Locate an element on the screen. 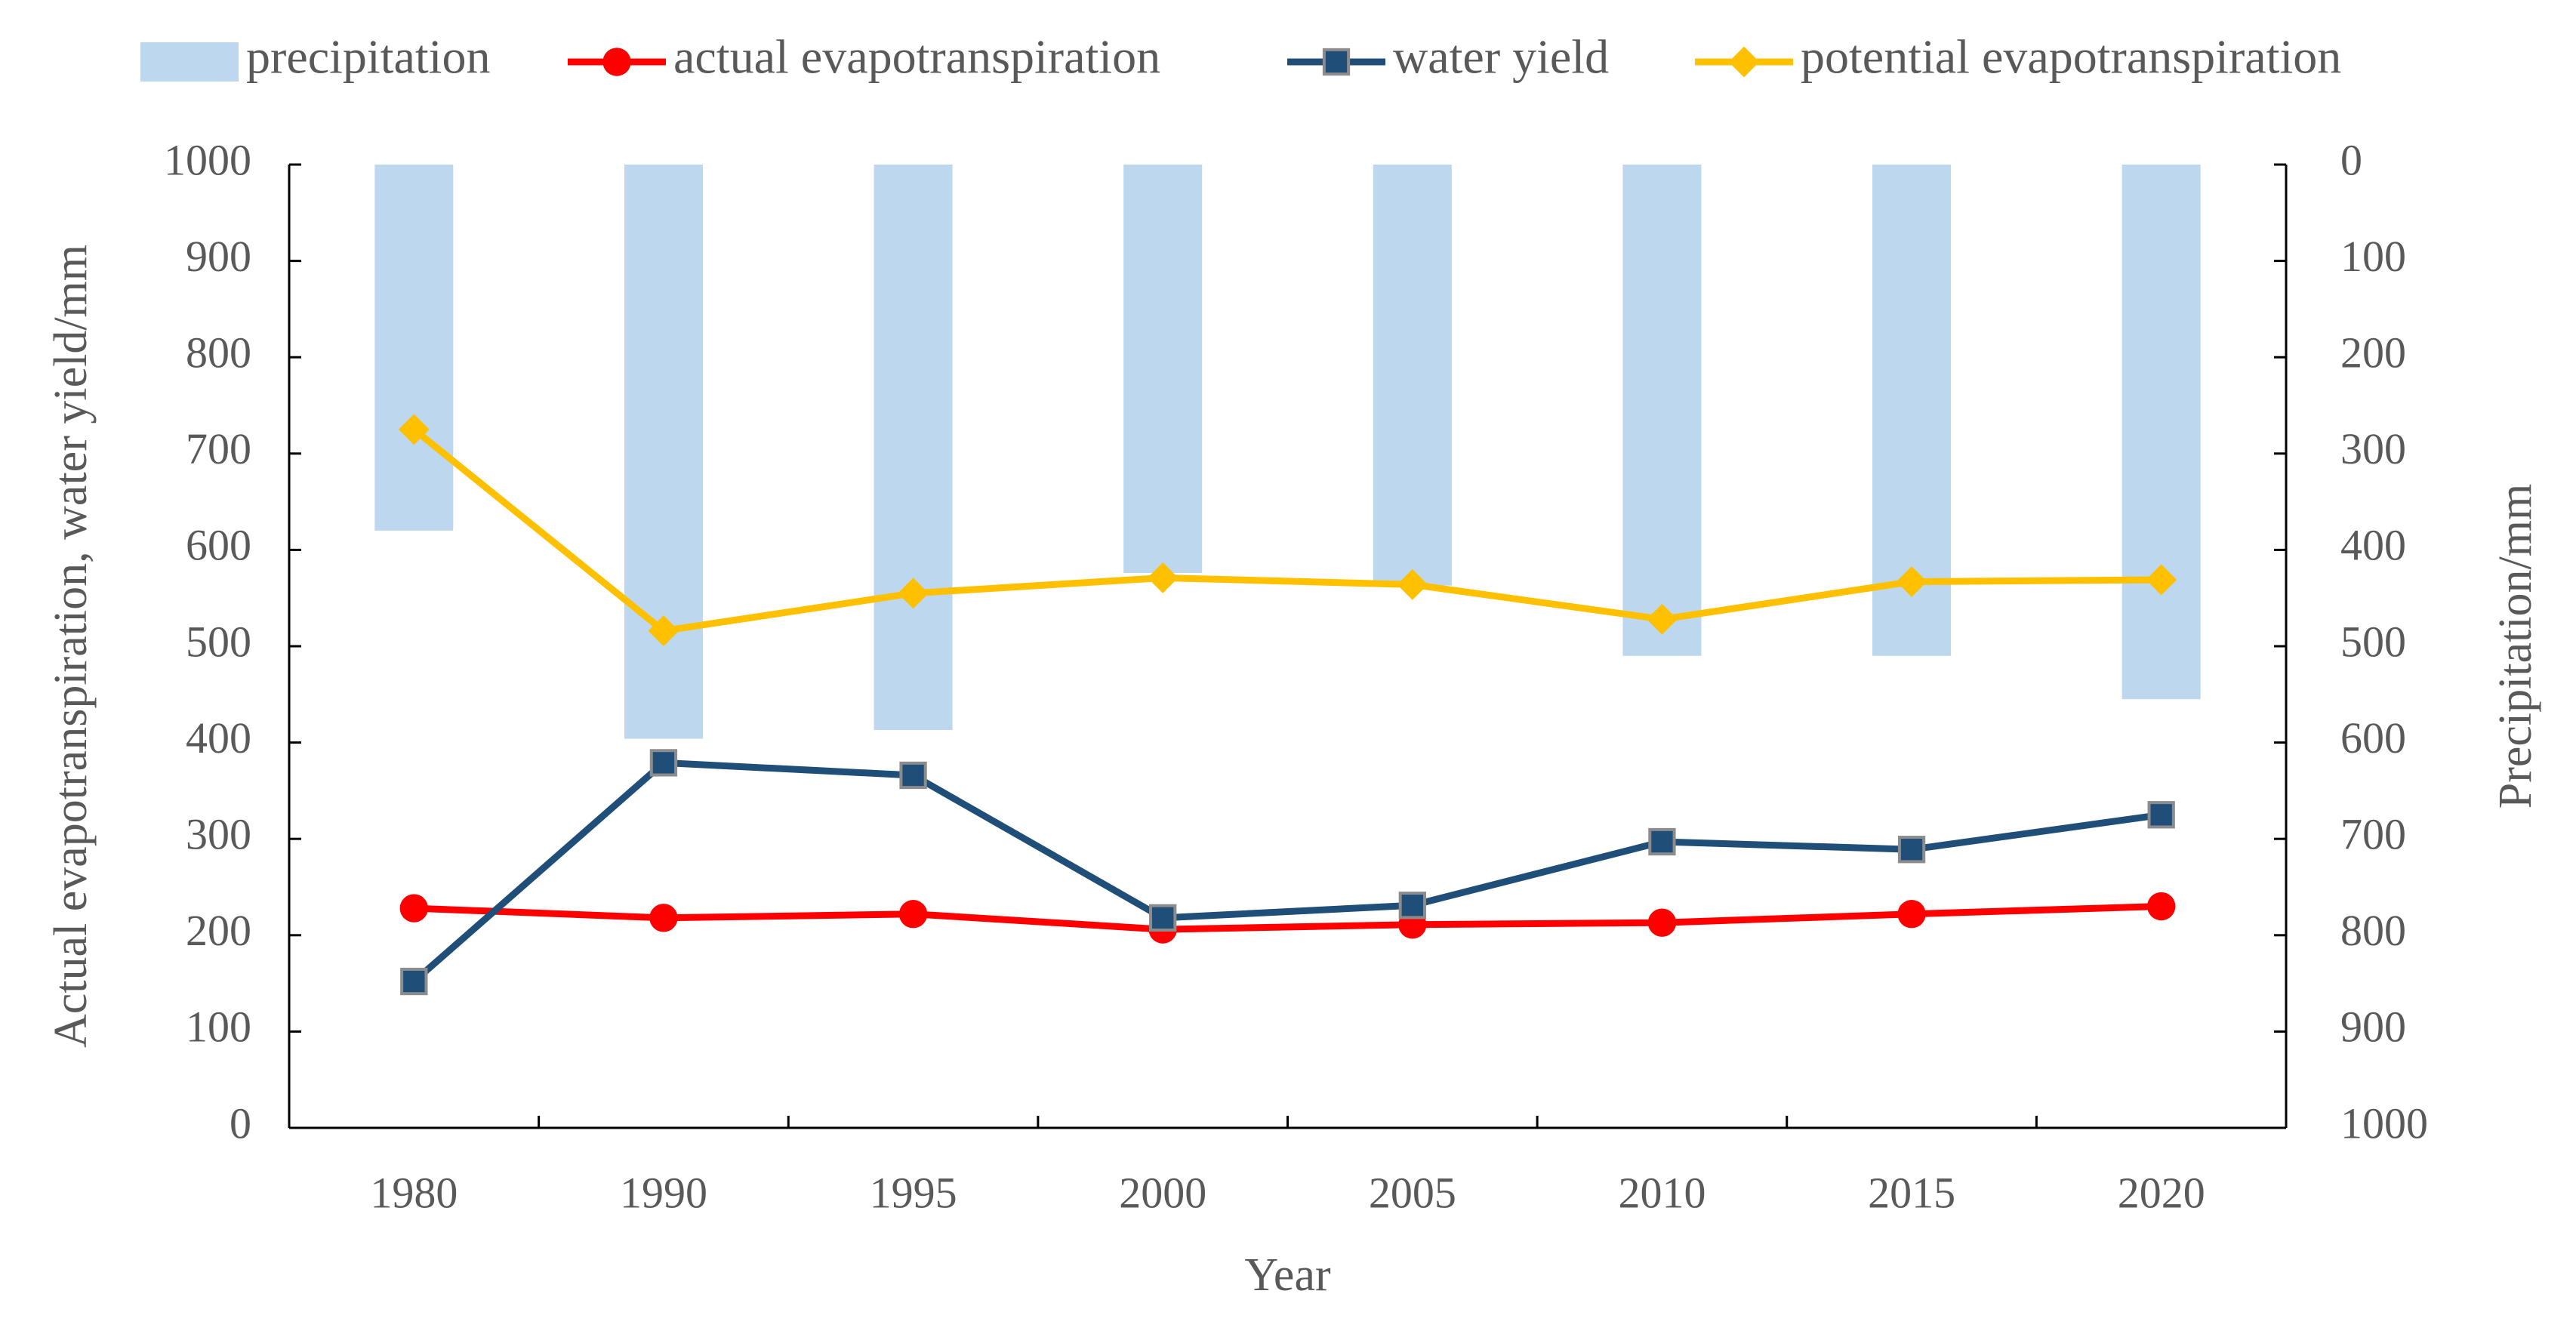 Image resolution: width=2576 pixels, height=1340 pixels. y-tick-label-left: 200 is located at coordinates (218, 931).